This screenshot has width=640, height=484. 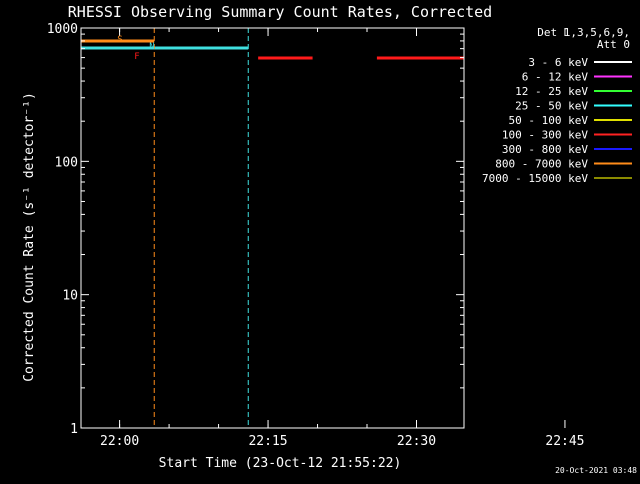 What do you see at coordinates (66, 162) in the screenshot?
I see `y-tick-label: 100` at bounding box center [66, 162].